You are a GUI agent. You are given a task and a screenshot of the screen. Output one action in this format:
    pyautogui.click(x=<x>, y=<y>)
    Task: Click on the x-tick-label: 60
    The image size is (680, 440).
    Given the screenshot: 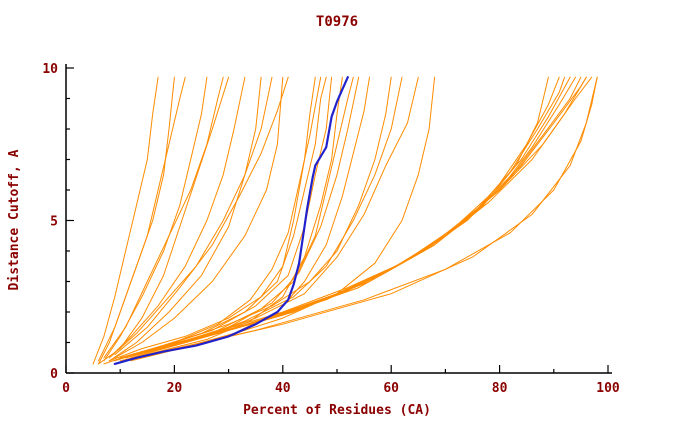 What is the action you would take?
    pyautogui.click(x=391, y=388)
    